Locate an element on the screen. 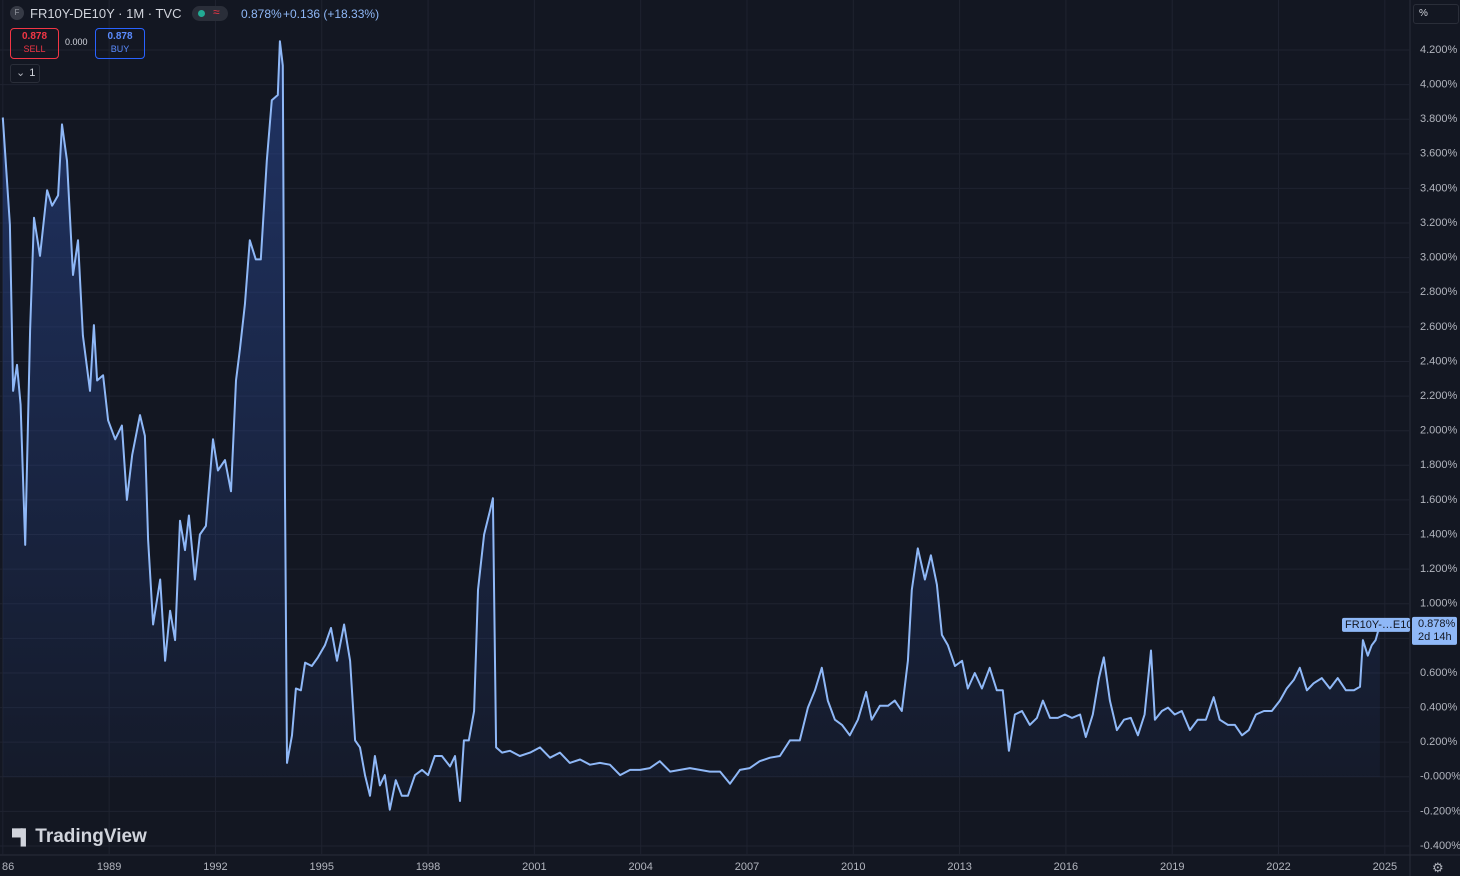 The width and height of the screenshot is (1460, 876). y-tick-label: -0.200% is located at coordinates (1440, 811).